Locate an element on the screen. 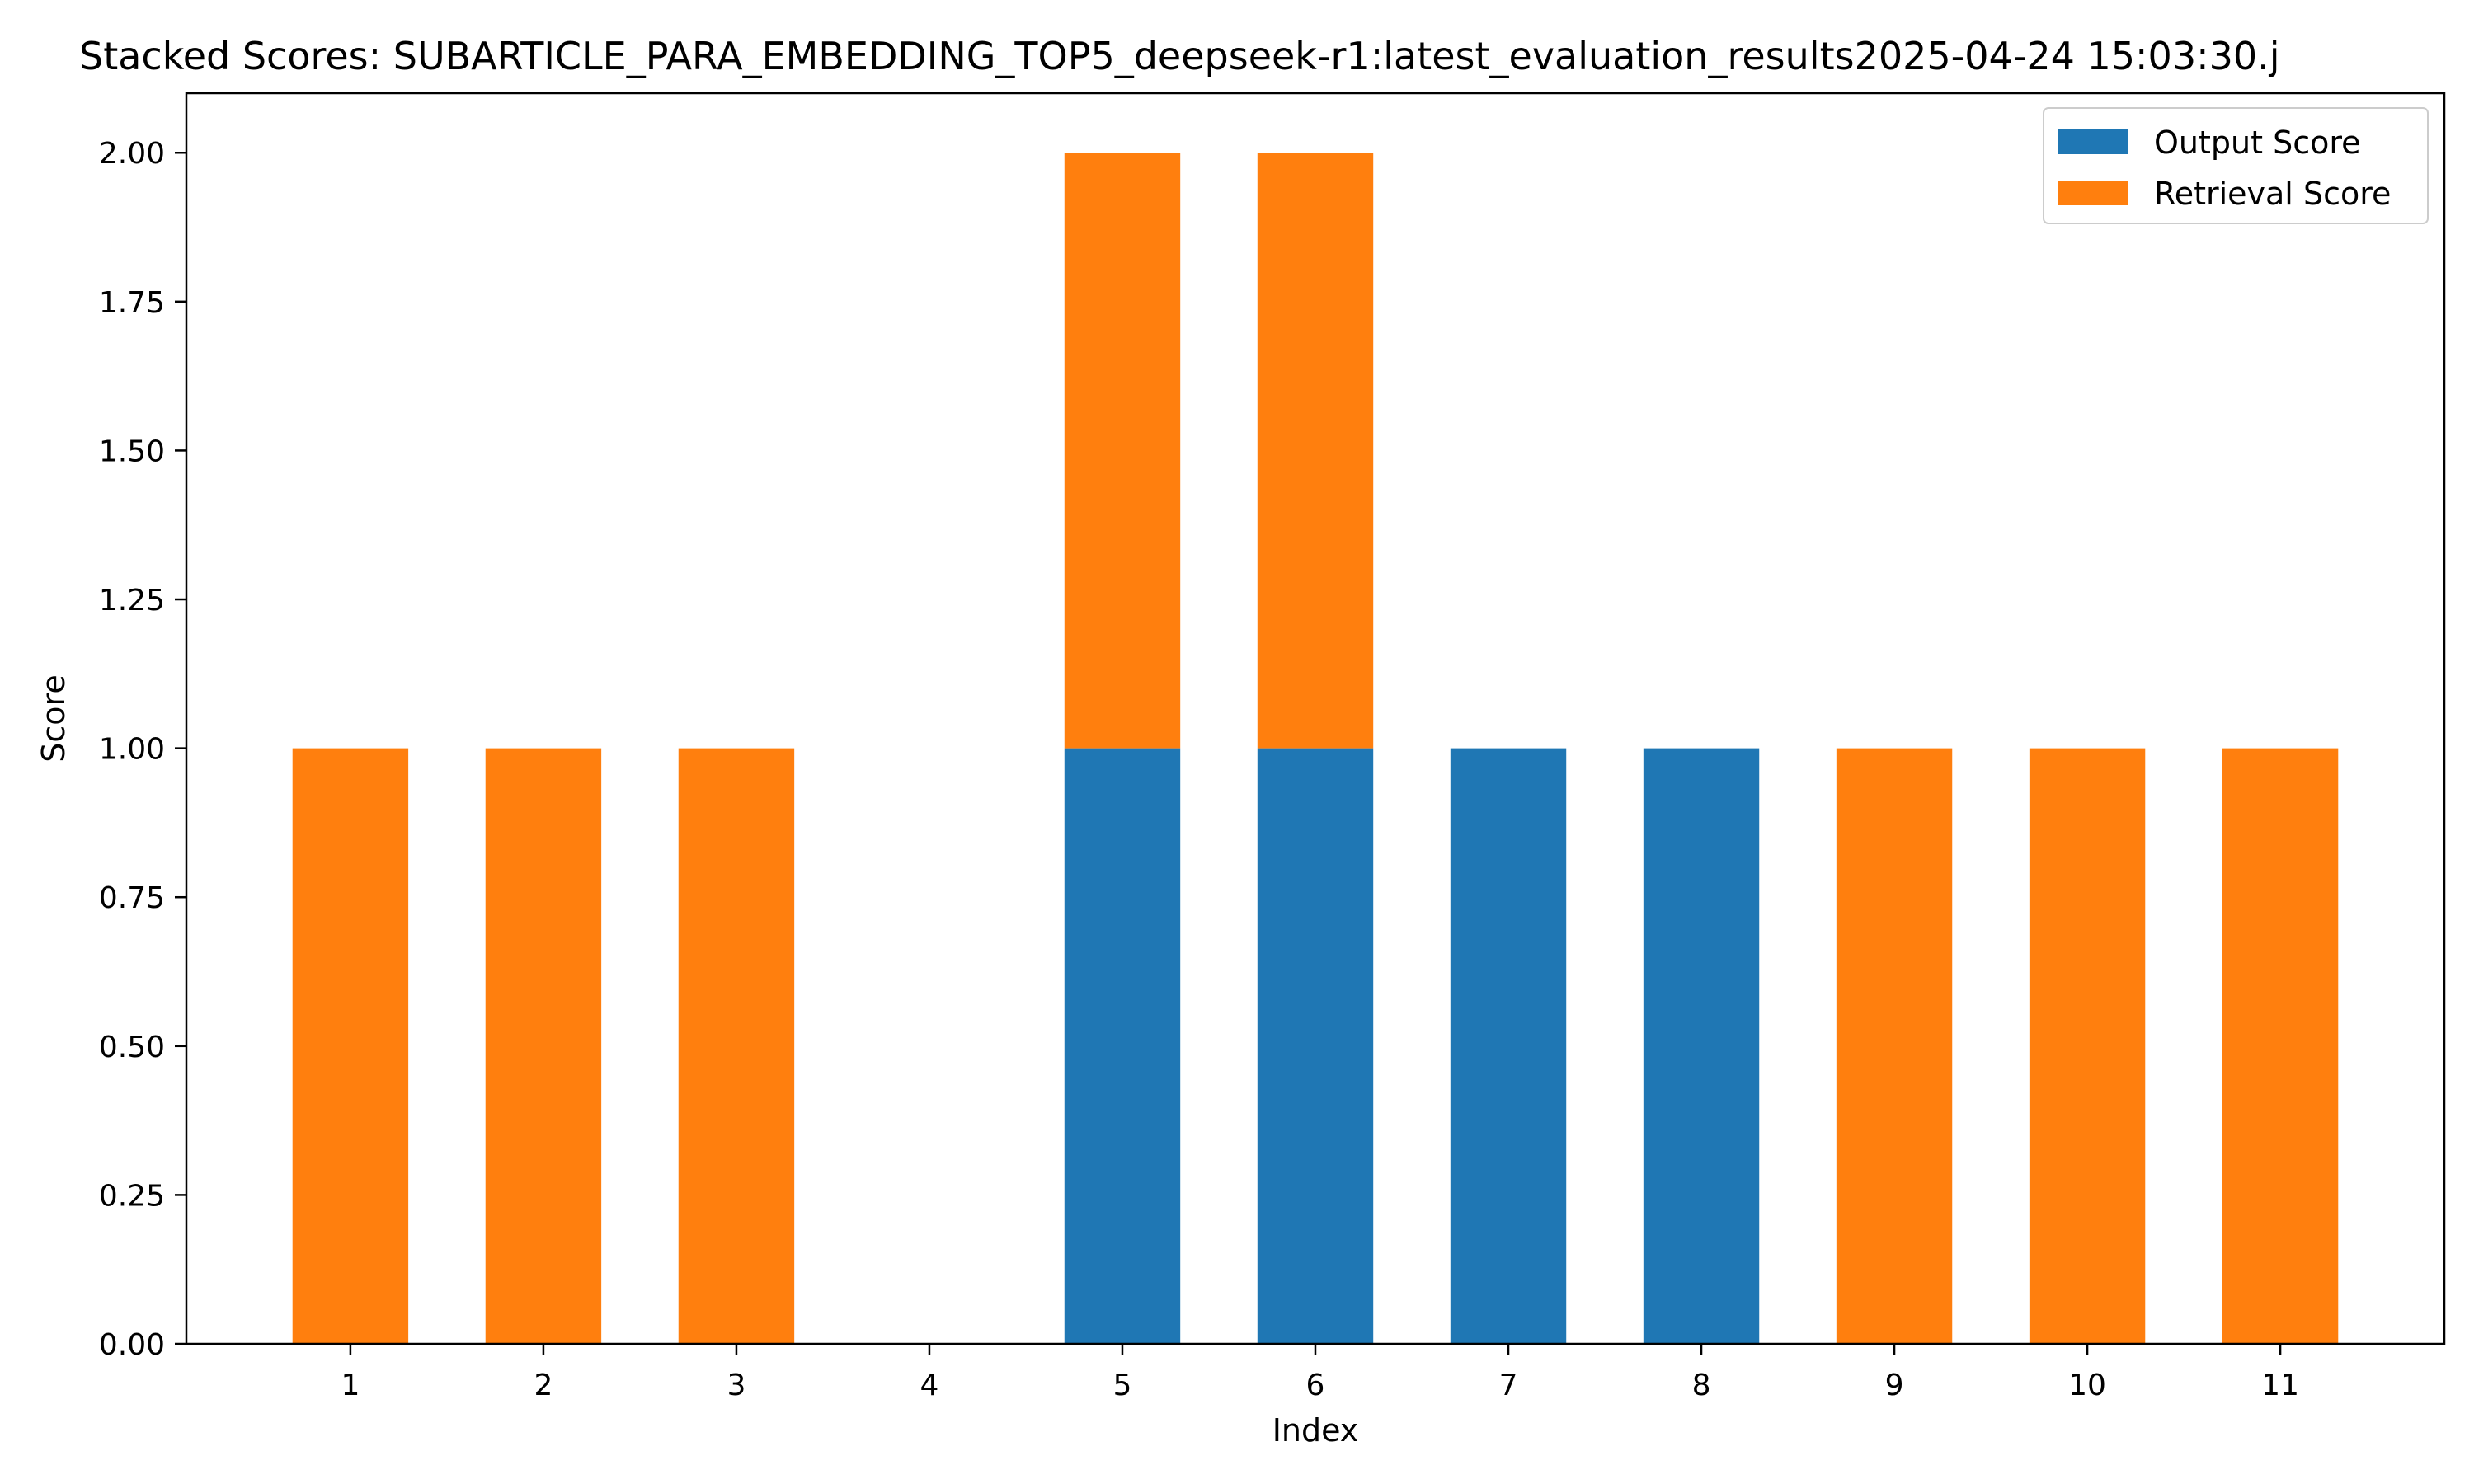 Image resolution: width=2474 pixels, height=1484 pixels. x-axis: 1 2 3 4 5 6 7 8 9 10 11 is located at coordinates (1320, 1373).